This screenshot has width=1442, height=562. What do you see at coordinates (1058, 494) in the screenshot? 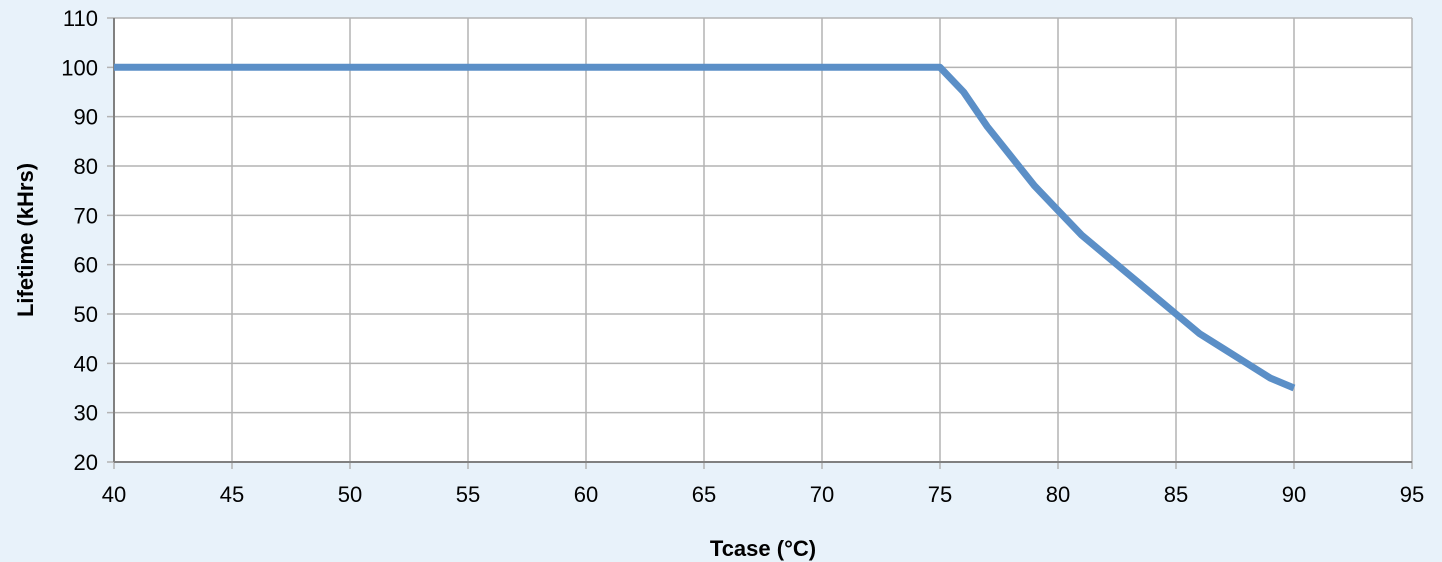
I see `x-tick-label: 80` at bounding box center [1058, 494].